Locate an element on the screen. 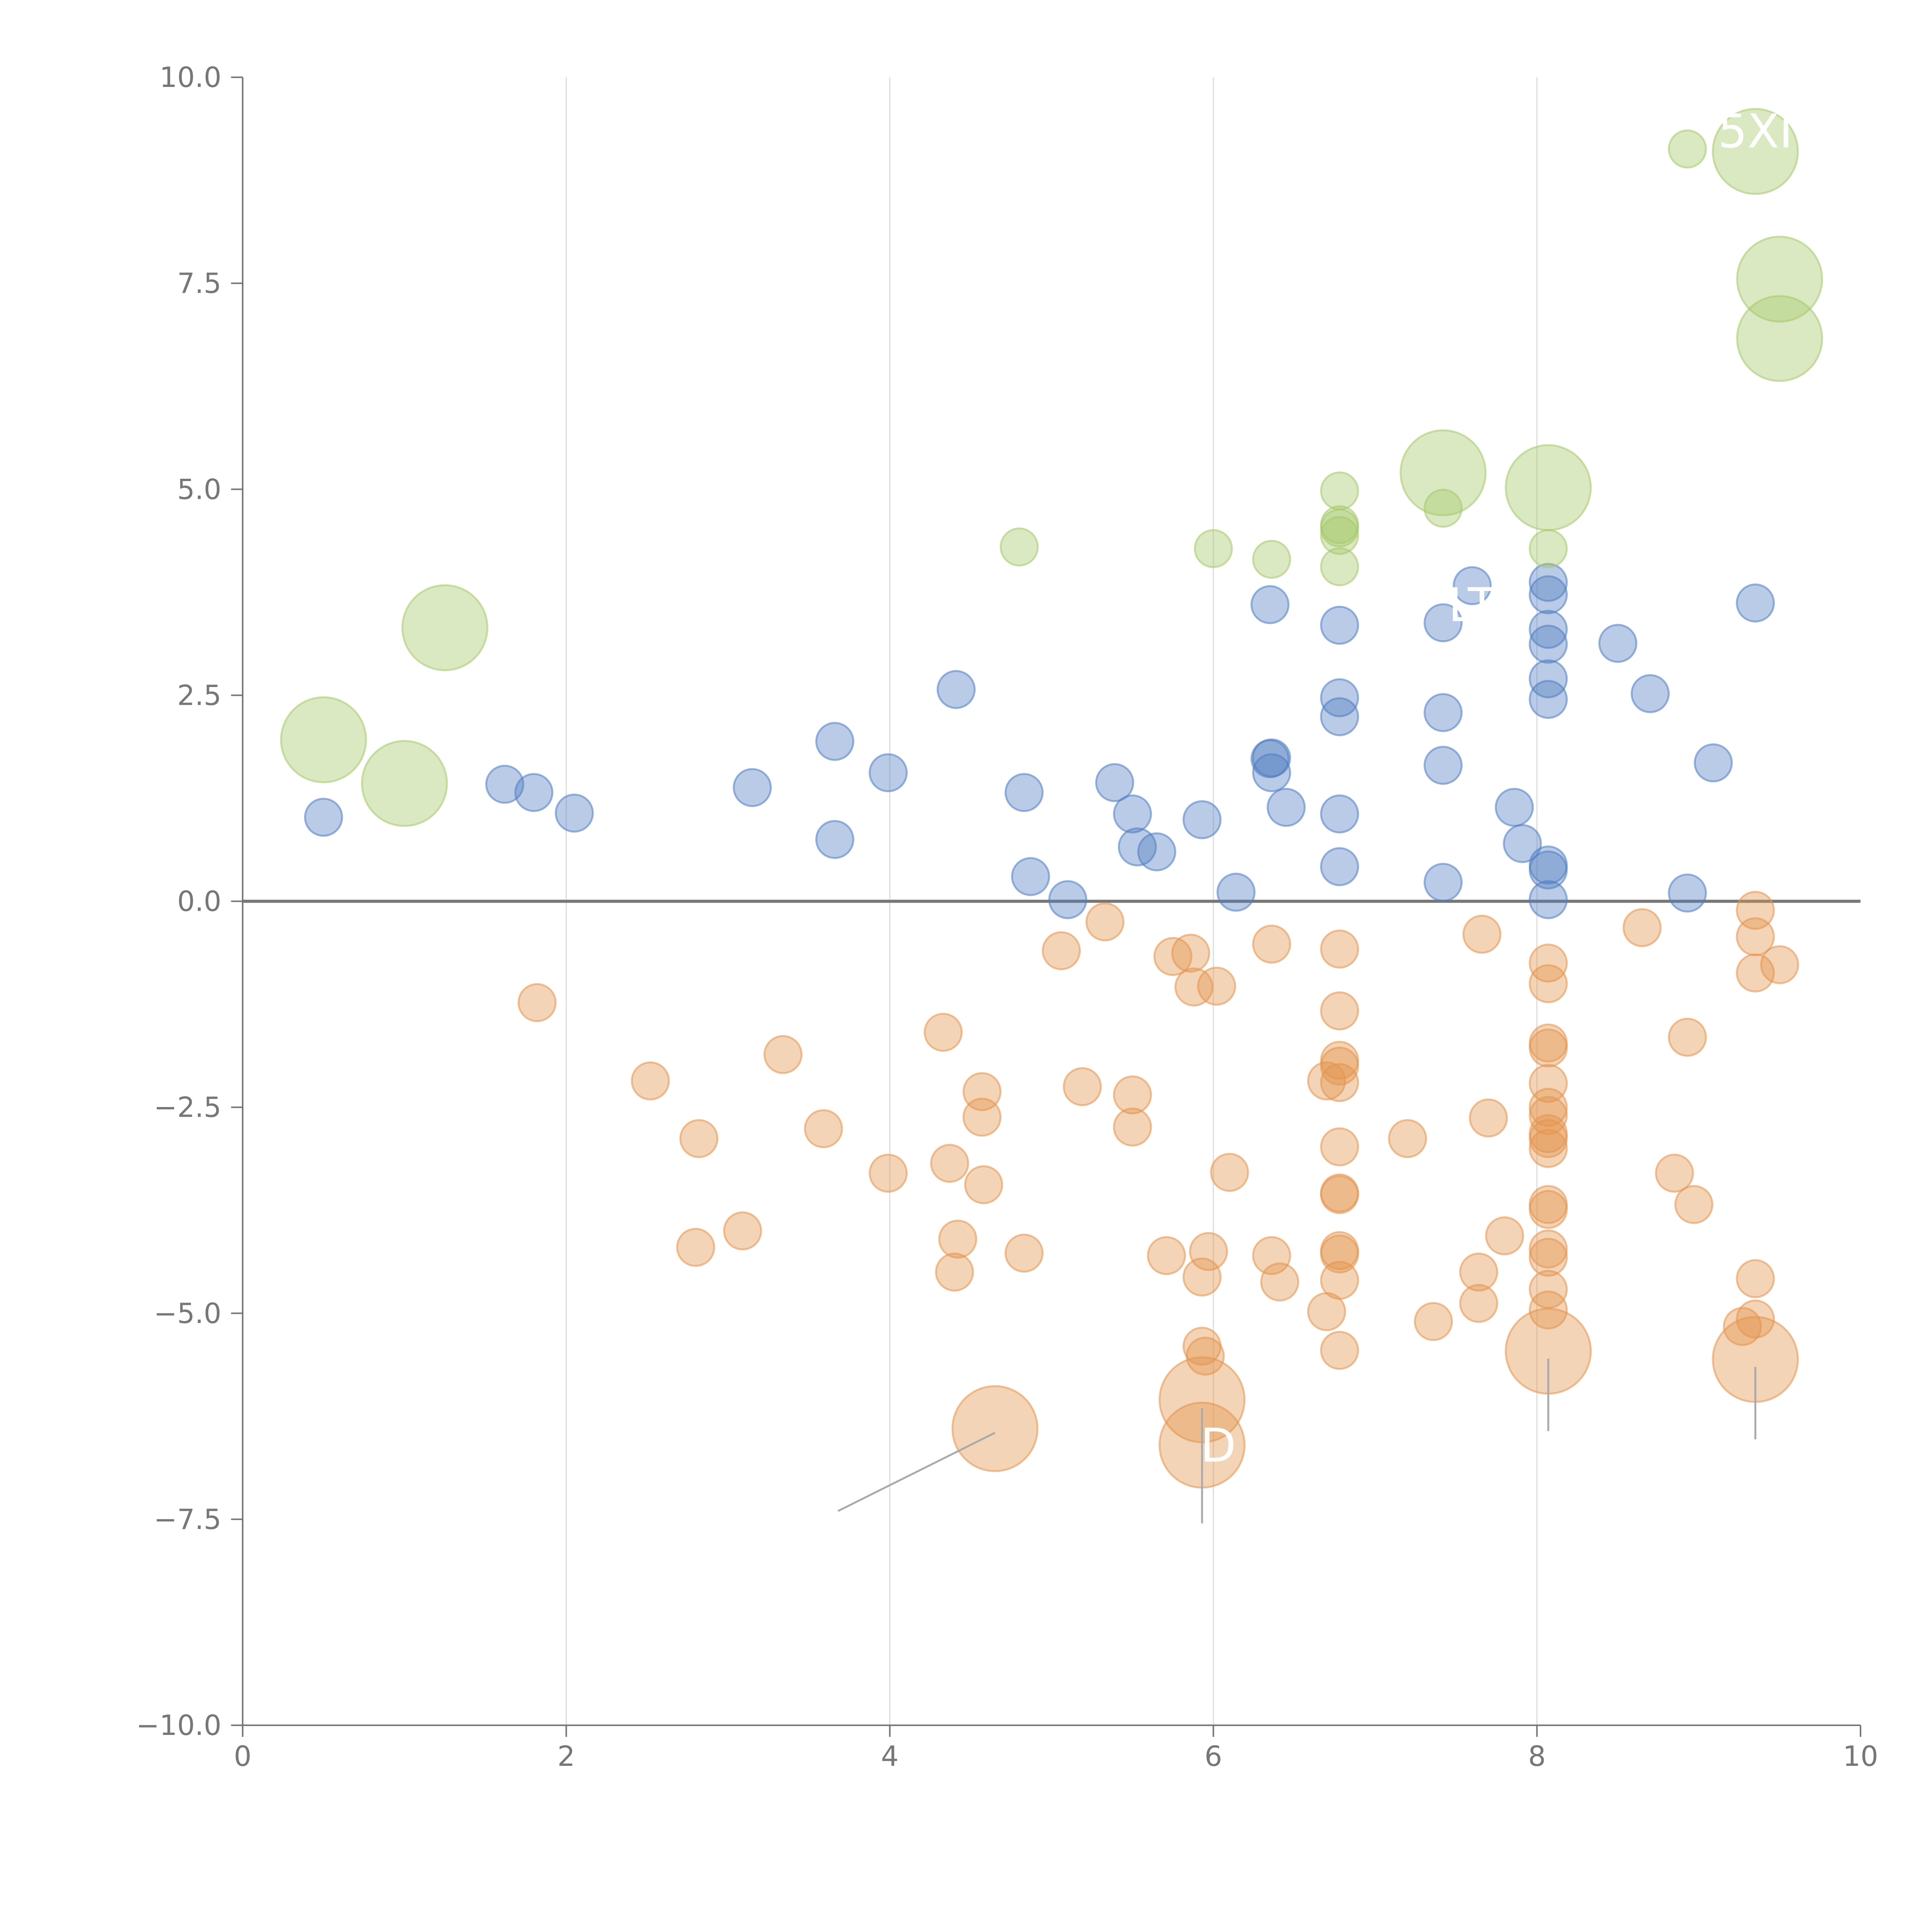 The height and width of the screenshot is (1932, 1932). x-tick-label: 8 is located at coordinates (1537, 1756).